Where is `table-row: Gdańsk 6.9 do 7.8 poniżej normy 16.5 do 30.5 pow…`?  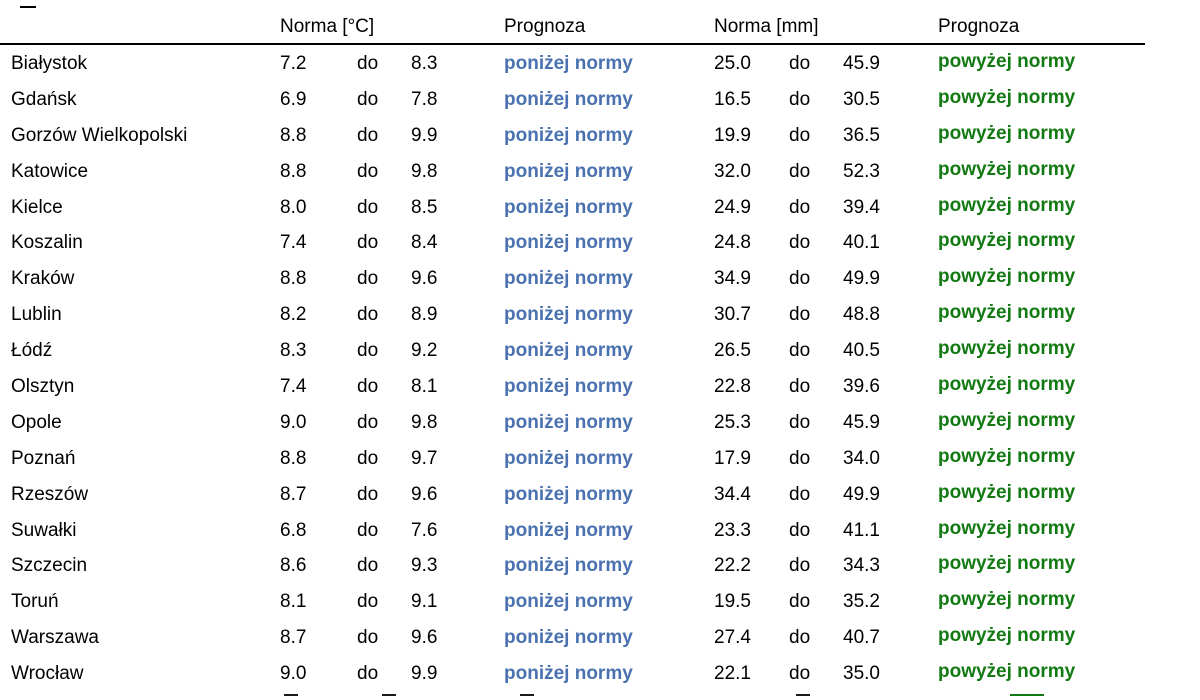 table-row: Gdańsk 6.9 do 7.8 poniżej normy 16.5 do 30.5 pow… is located at coordinates (600, 100).